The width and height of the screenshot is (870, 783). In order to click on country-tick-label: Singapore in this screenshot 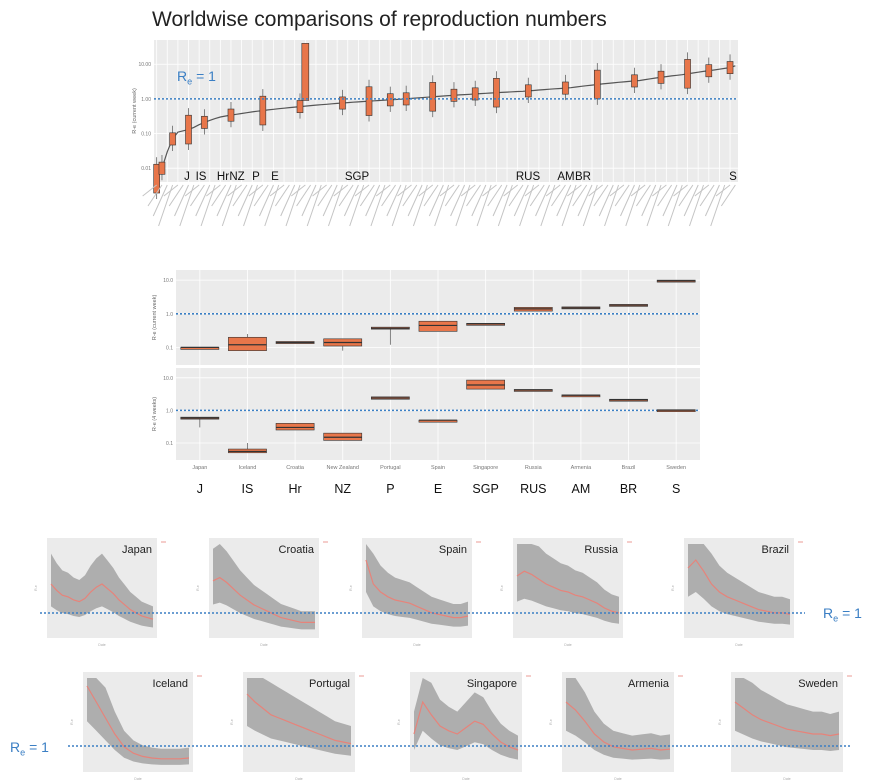, I will do `click(485, 468)`.